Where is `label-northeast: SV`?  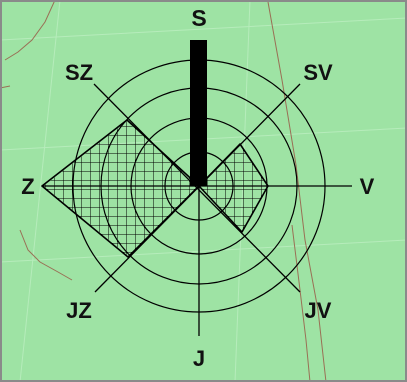
label-northeast: SV is located at coordinates (318, 72).